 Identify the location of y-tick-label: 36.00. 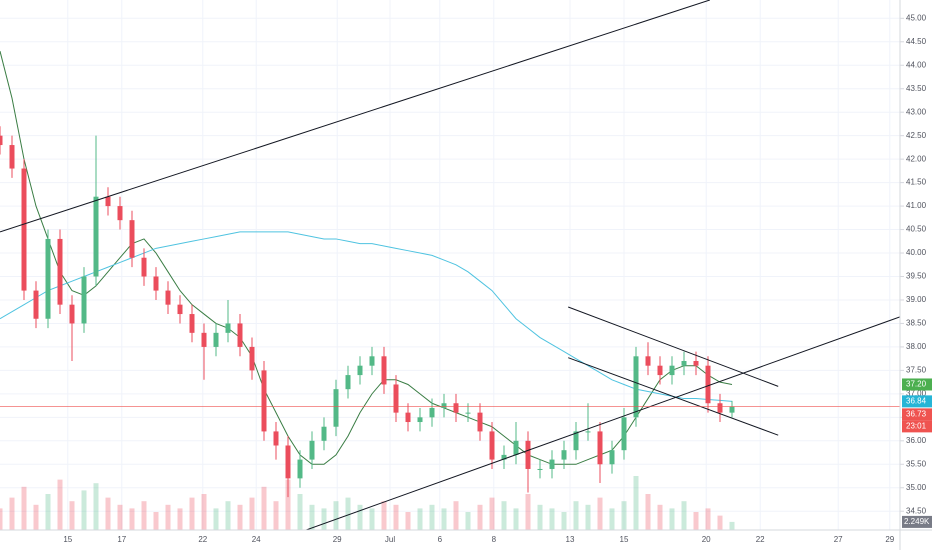
(916, 440).